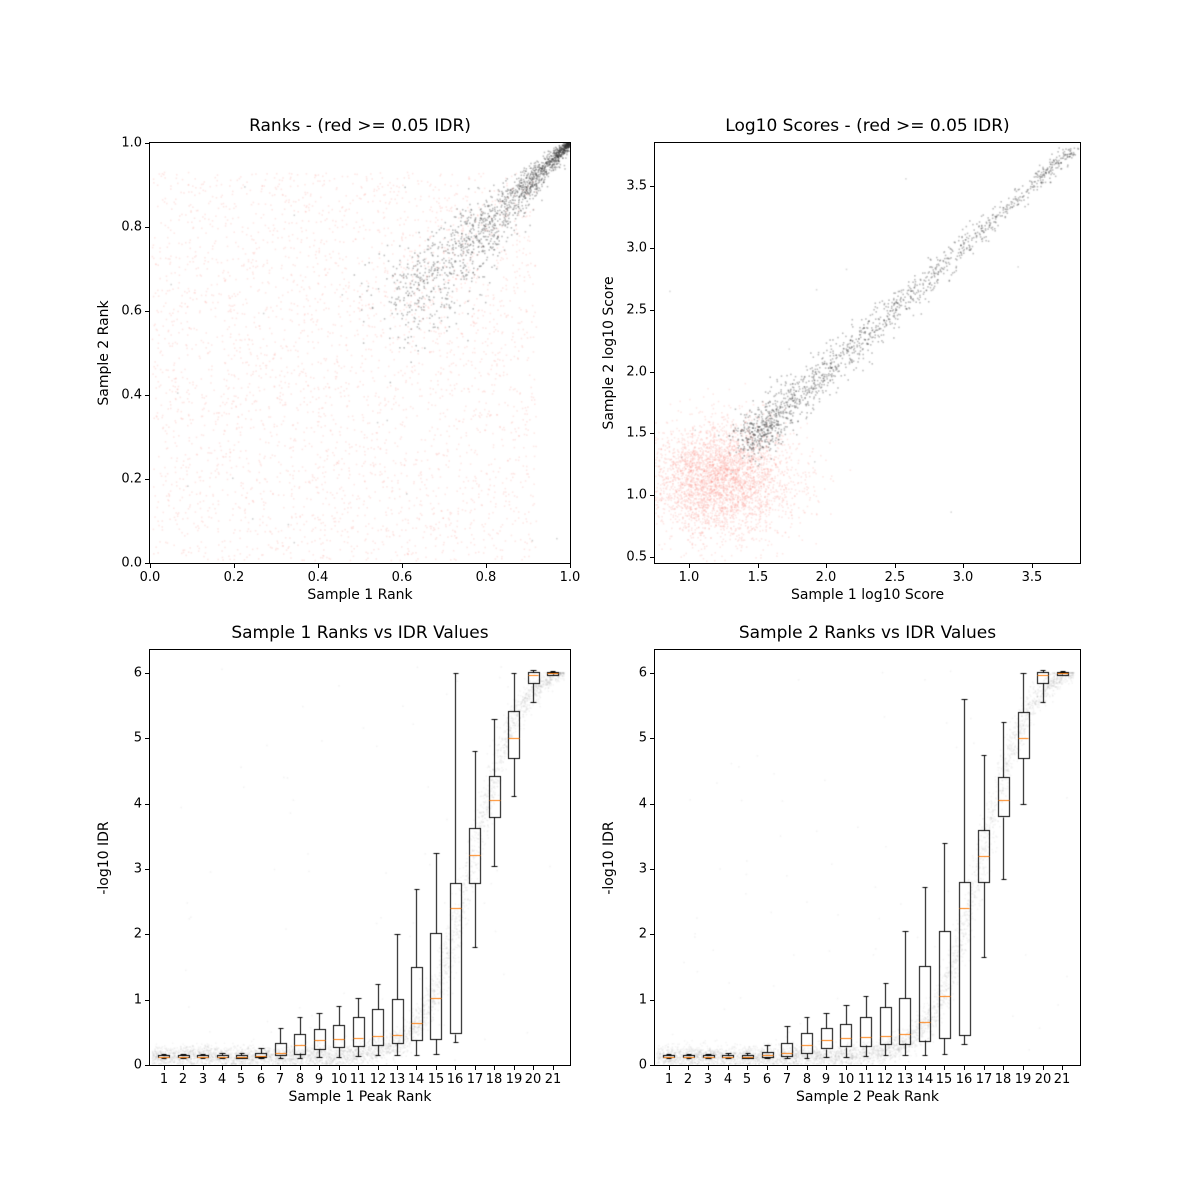 The width and height of the screenshot is (1200, 1200). What do you see at coordinates (486, 577) in the screenshot?
I see `x-tick-label: 0.8` at bounding box center [486, 577].